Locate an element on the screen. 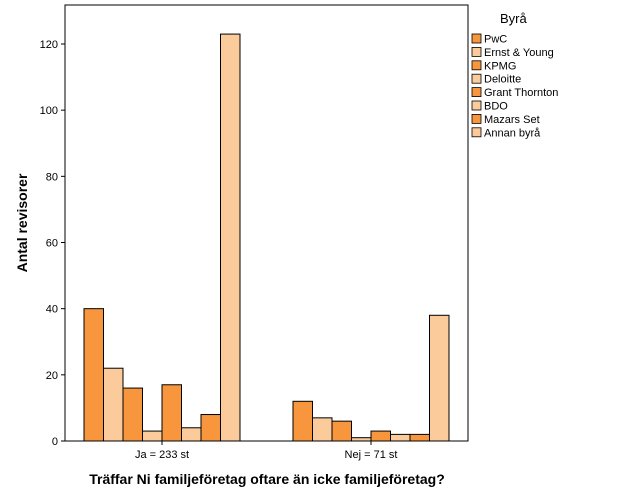 Image resolution: width=626 pixels, height=501 pixels. legend-label: Deloitte is located at coordinates (502, 80).